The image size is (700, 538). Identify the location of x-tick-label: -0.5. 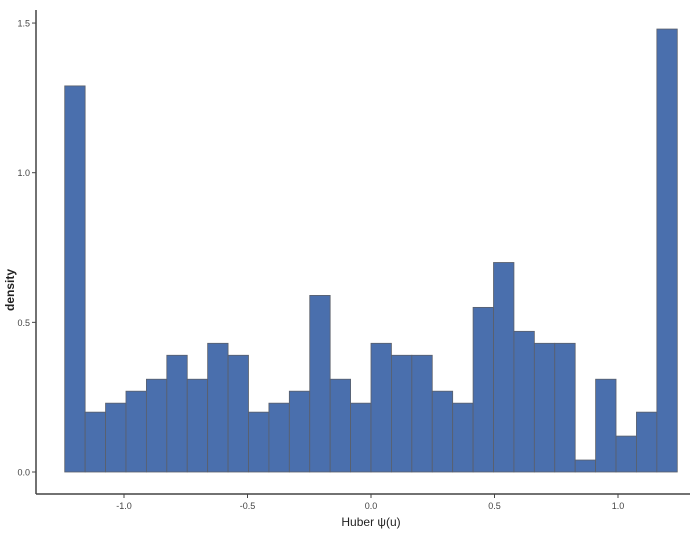
(248, 506).